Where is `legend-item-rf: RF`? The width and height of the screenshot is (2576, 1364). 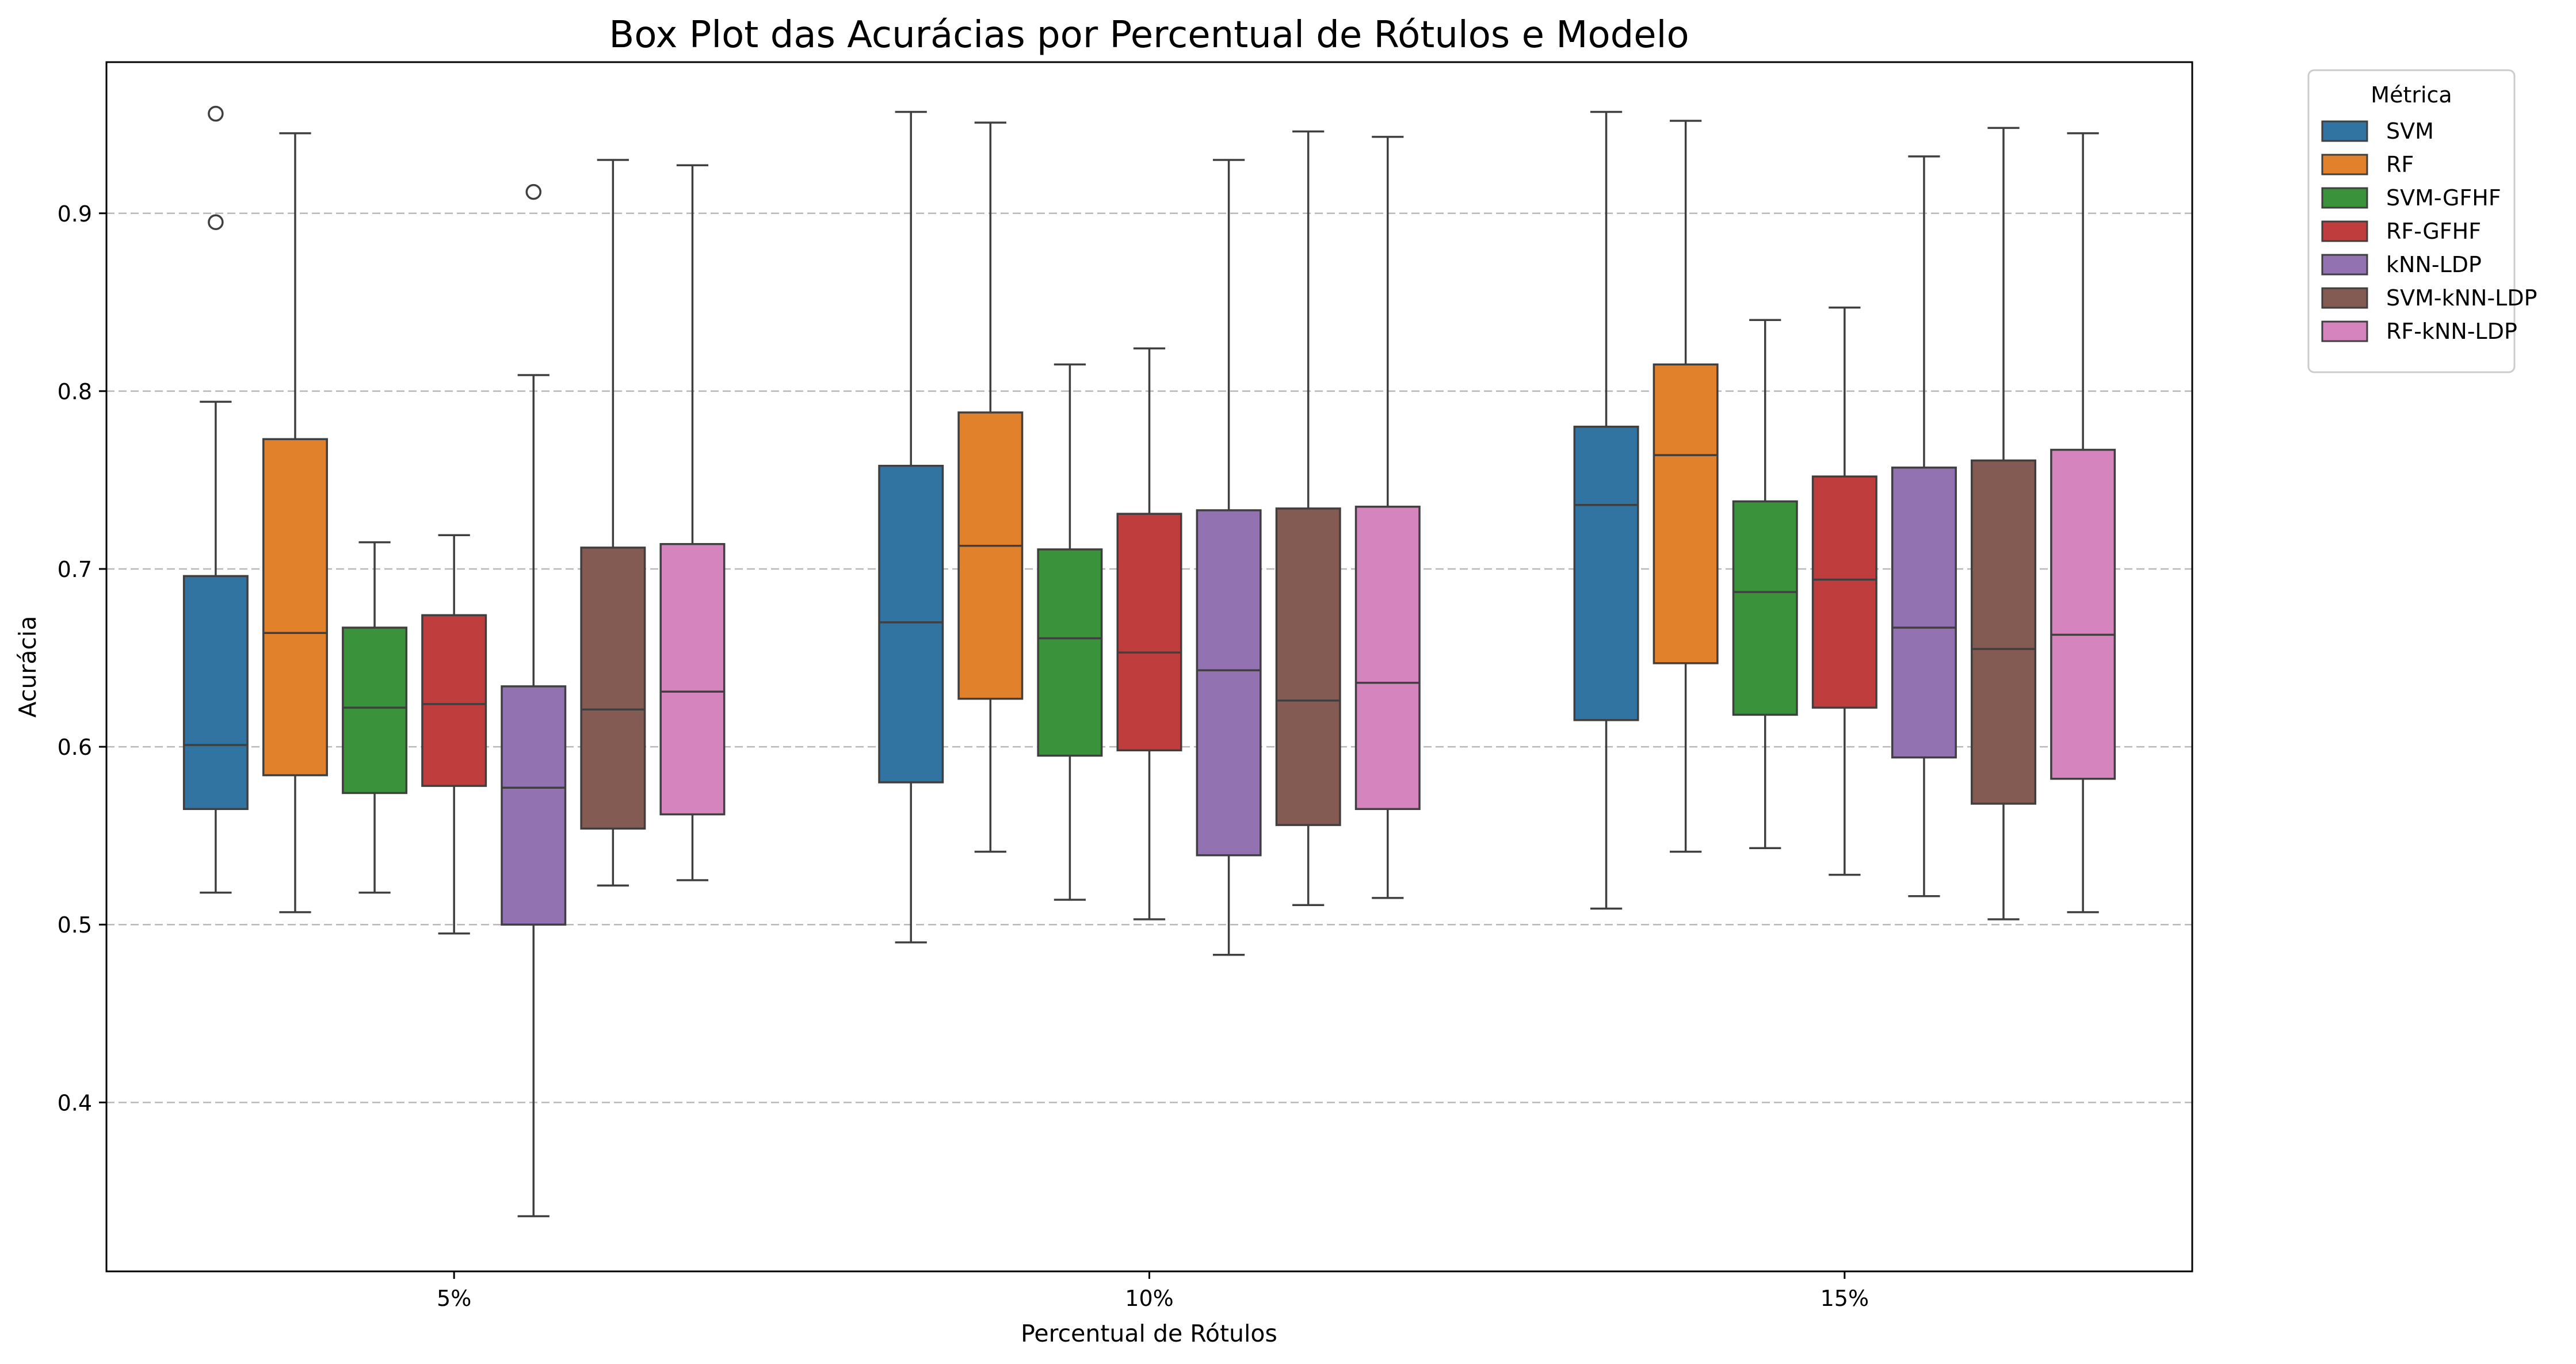 legend-item-rf: RF is located at coordinates (2367, 164).